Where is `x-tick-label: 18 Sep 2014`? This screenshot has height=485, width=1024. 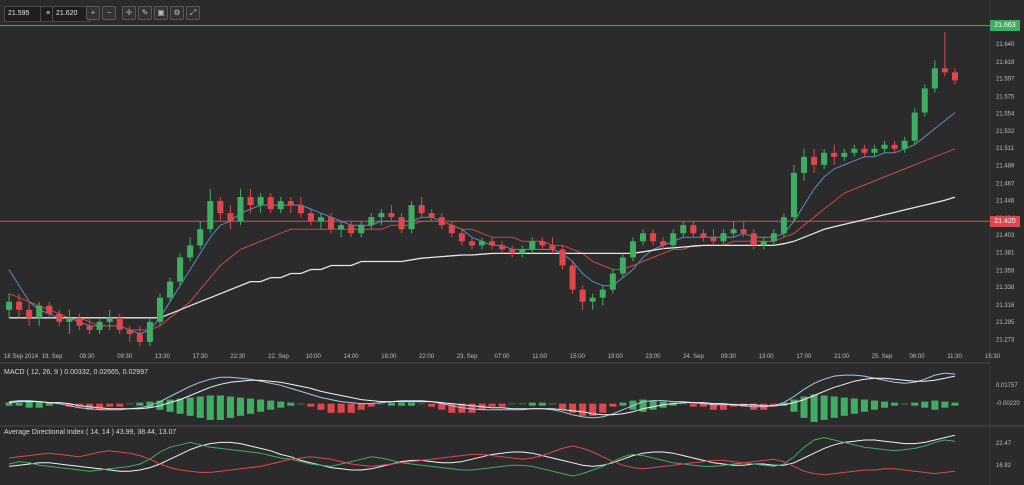 x-tick-label: 18 Sep 2014 is located at coordinates (21, 357).